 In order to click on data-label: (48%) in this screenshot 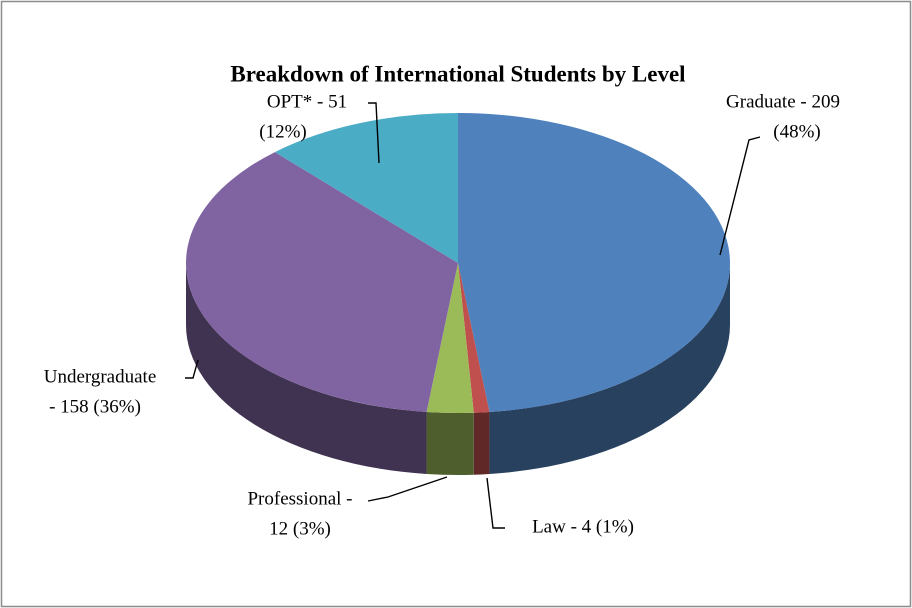, I will do `click(796, 131)`.